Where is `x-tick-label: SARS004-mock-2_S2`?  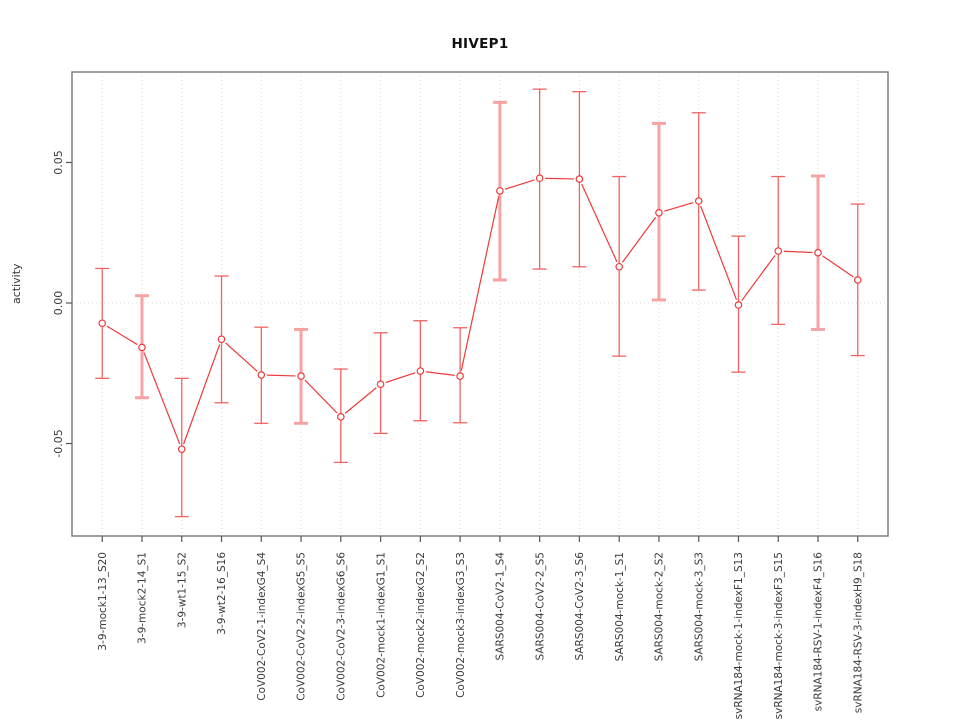
x-tick-label: SARS004-mock-2_S2 is located at coordinates (660, 606).